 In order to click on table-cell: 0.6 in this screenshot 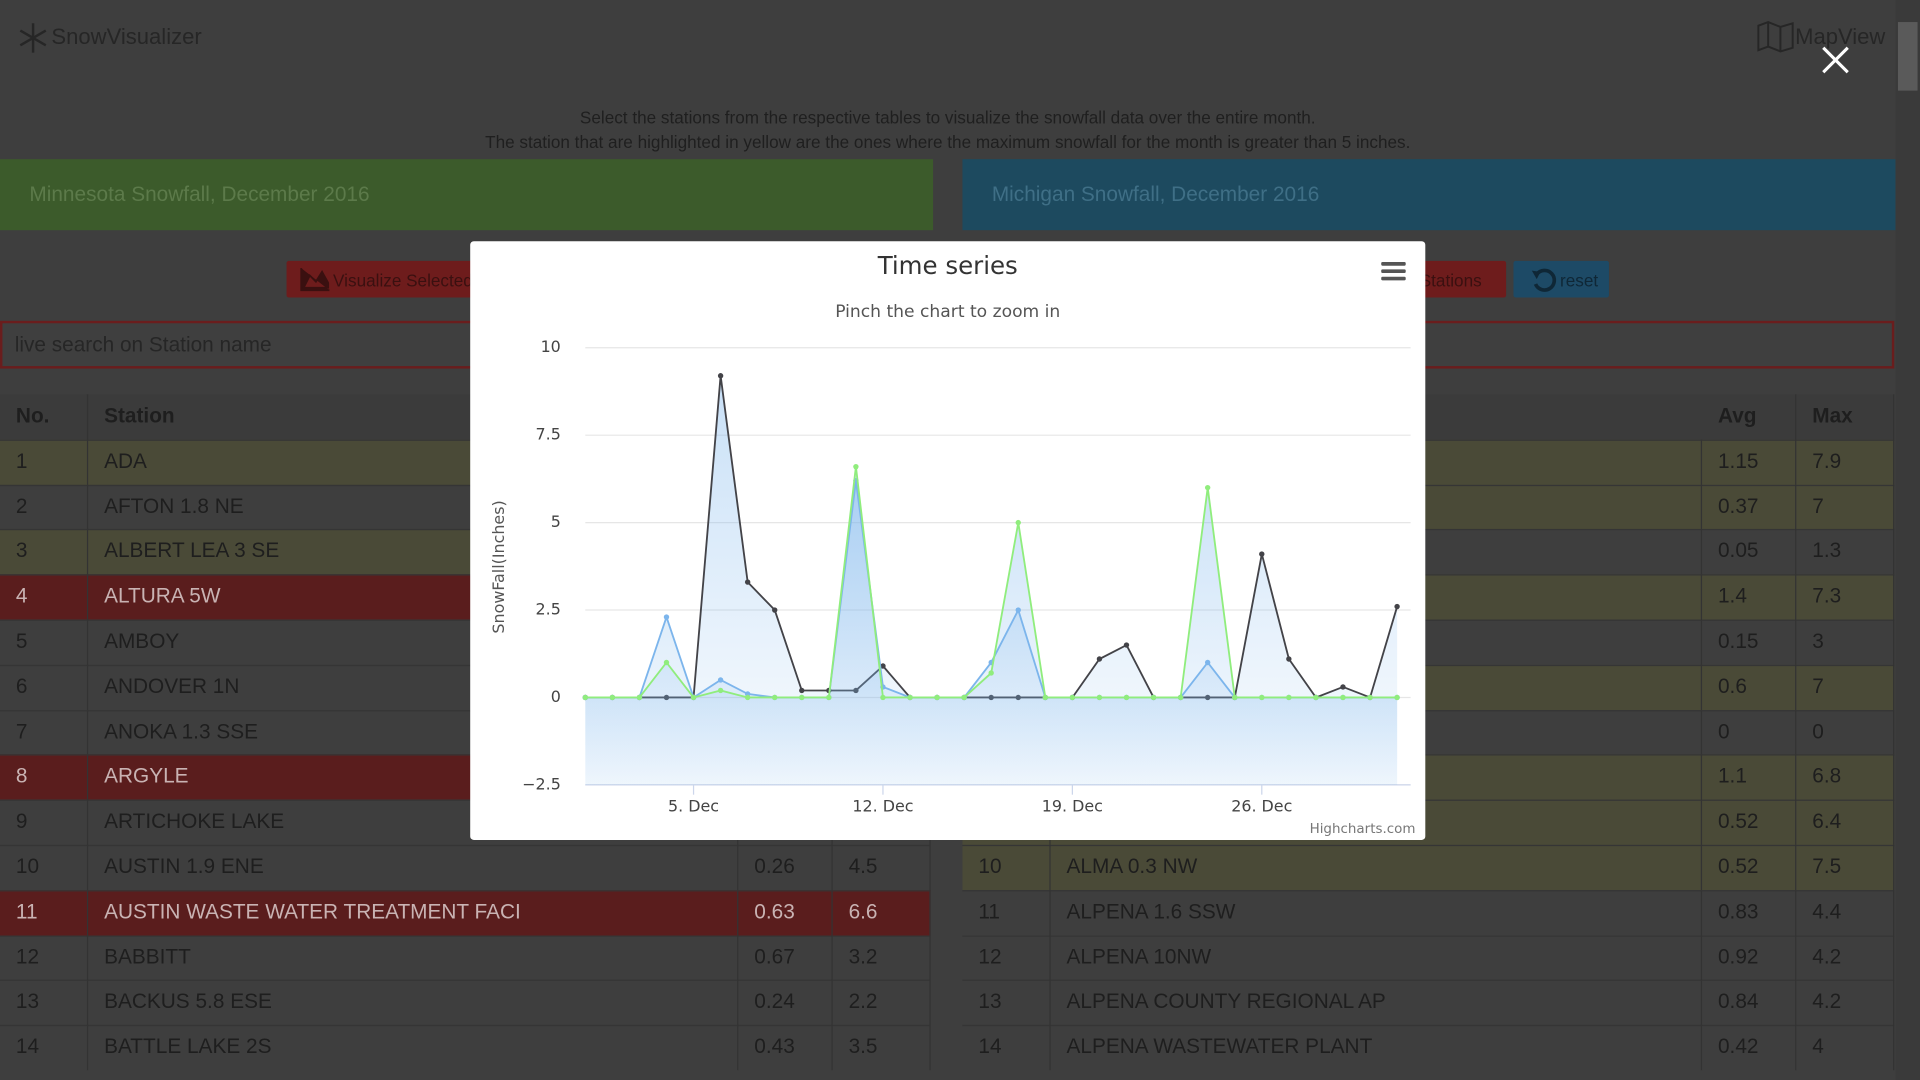, I will do `click(1749, 687)`.